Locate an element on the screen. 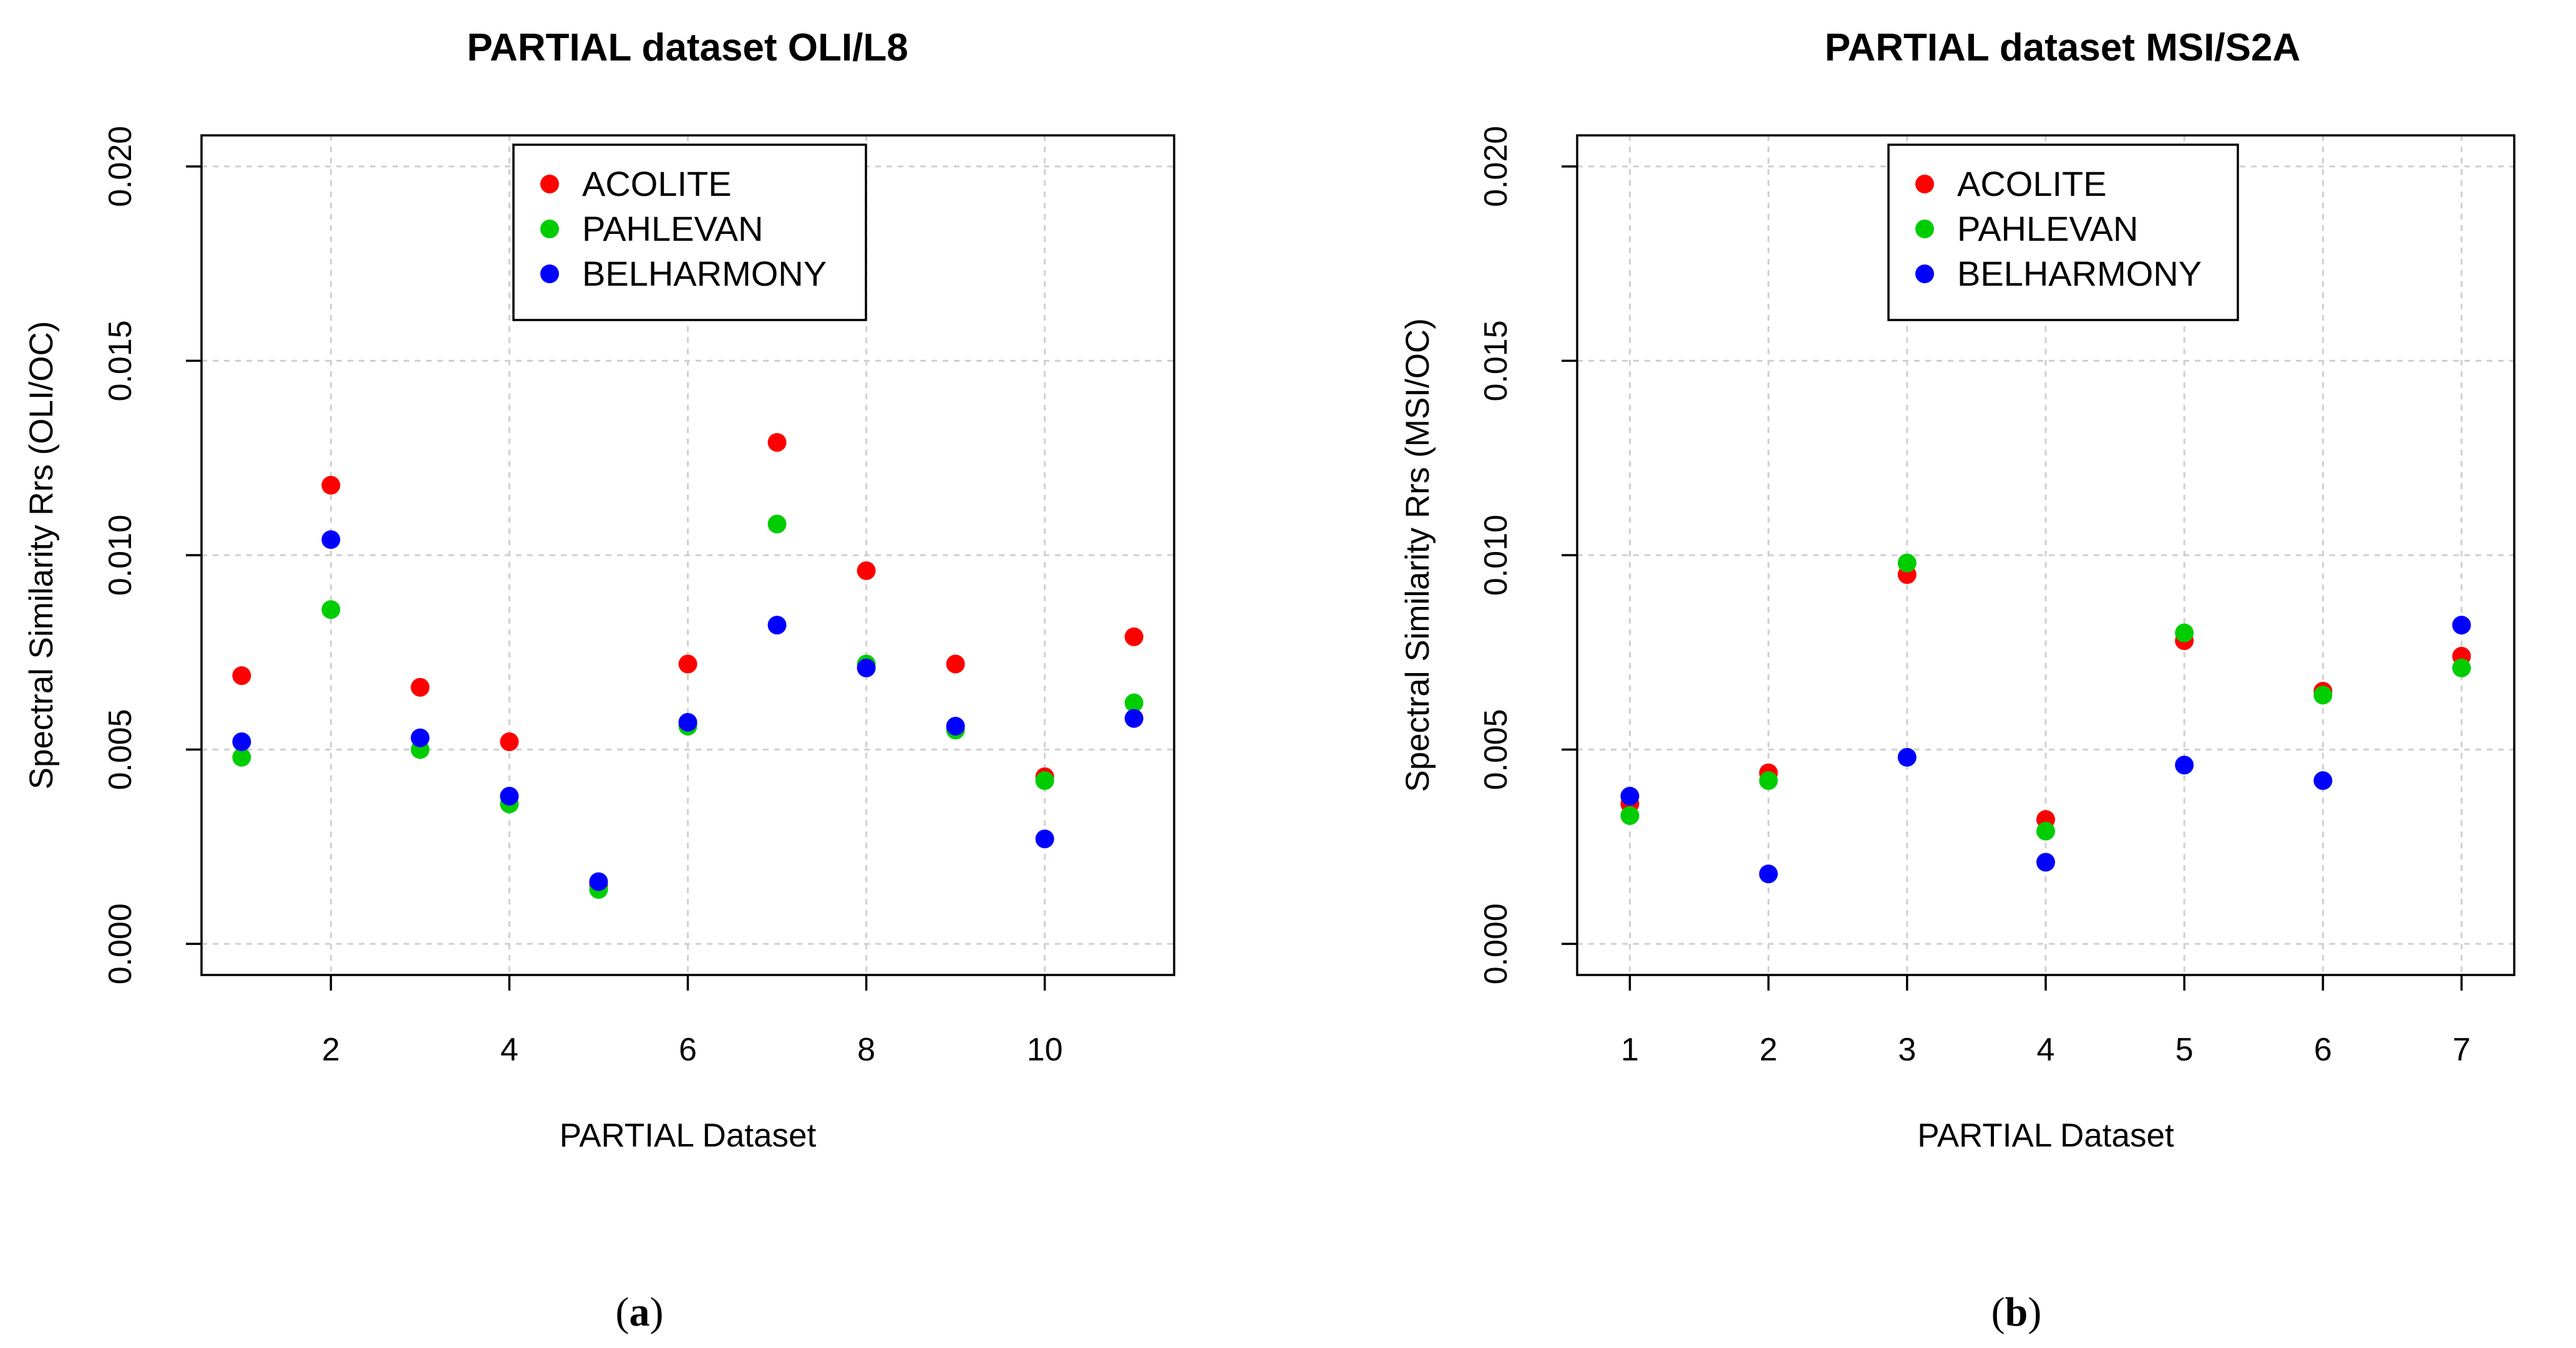  chart-title: PARTIAL dataset MSI/S2A is located at coordinates (2063, 47).